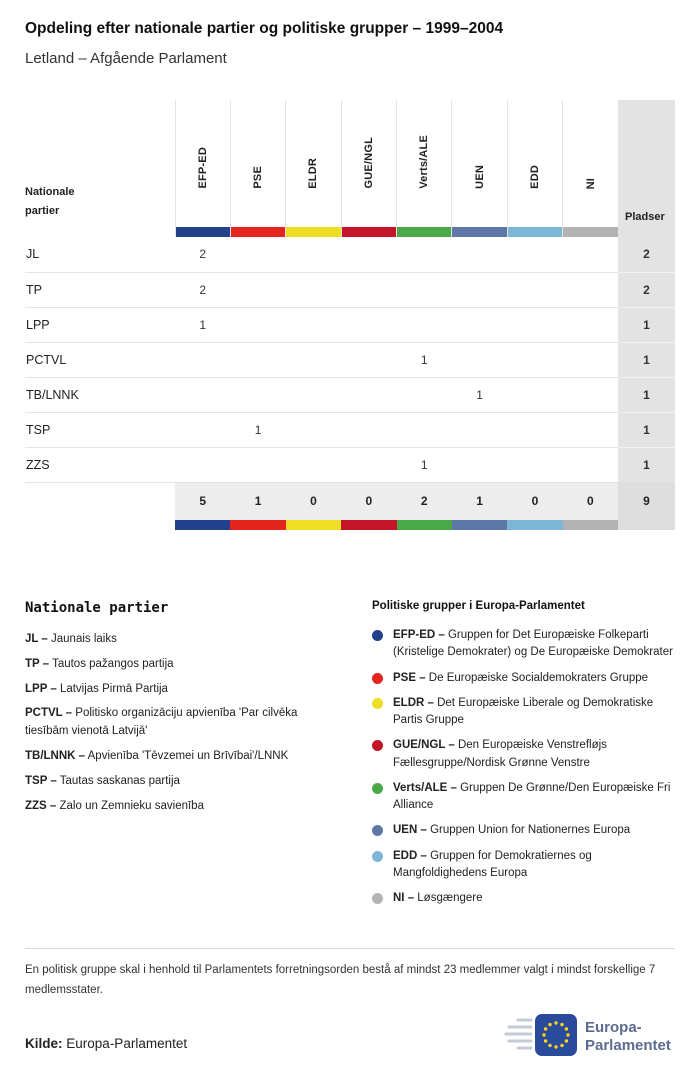 The height and width of the screenshot is (1070, 700). Describe the element at coordinates (99, 663) in the screenshot. I see `party-legend-item: TP – Tautos pažangos partija` at that location.